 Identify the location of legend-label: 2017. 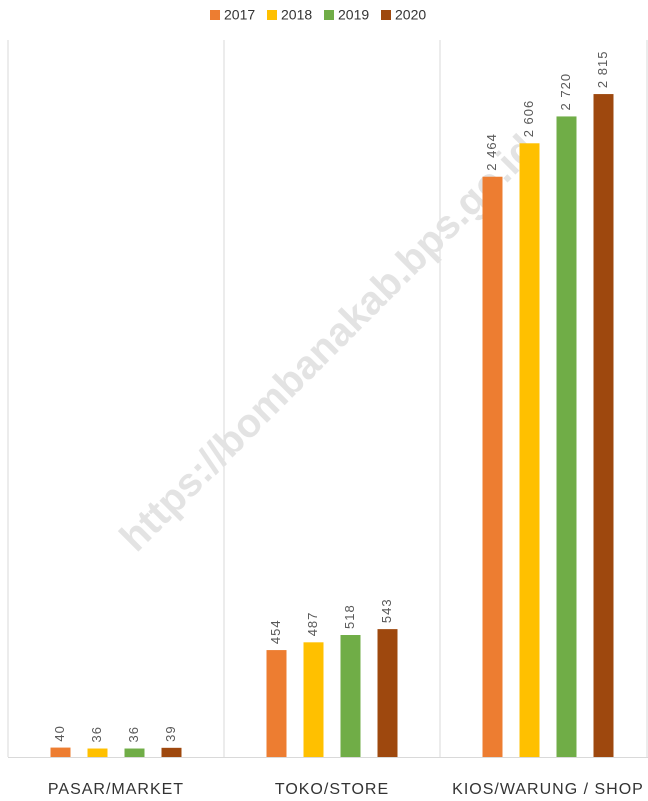
(239, 15).